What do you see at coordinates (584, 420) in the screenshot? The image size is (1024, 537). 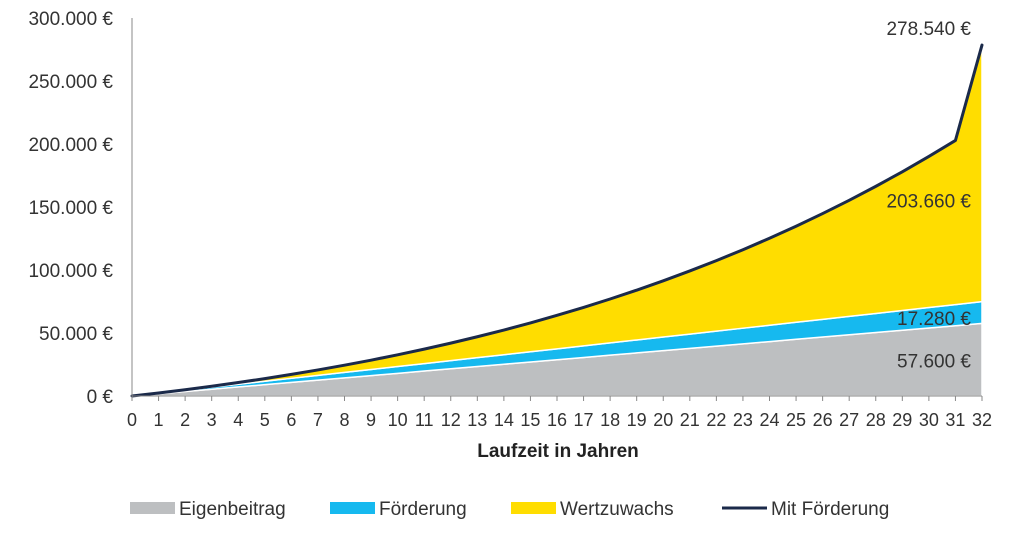 I see `x-tick-label: 17` at bounding box center [584, 420].